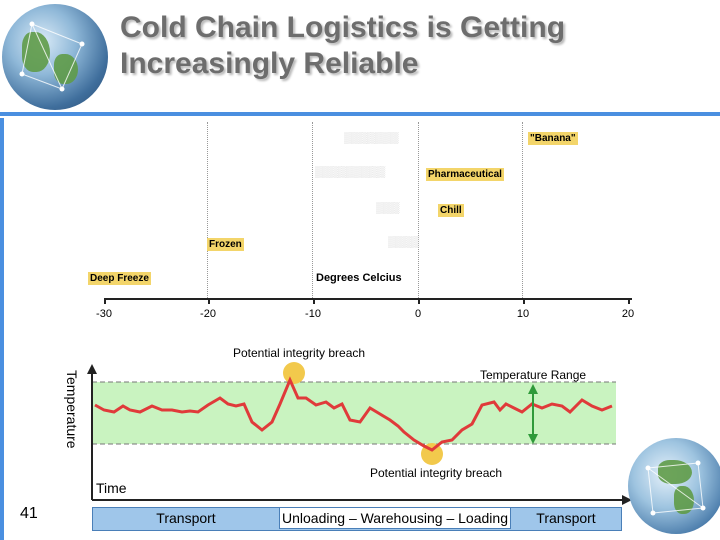  I want to click on range-arrow-down, so click(533, 439).